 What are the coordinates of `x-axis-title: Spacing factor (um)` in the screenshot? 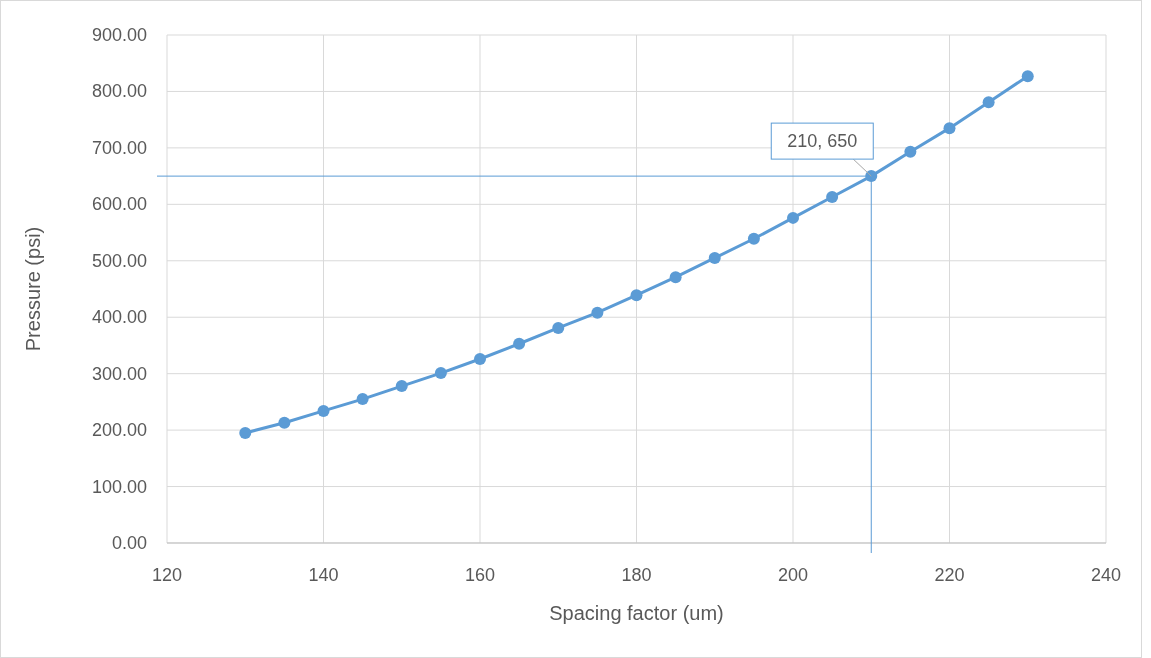 It's located at (636, 613).